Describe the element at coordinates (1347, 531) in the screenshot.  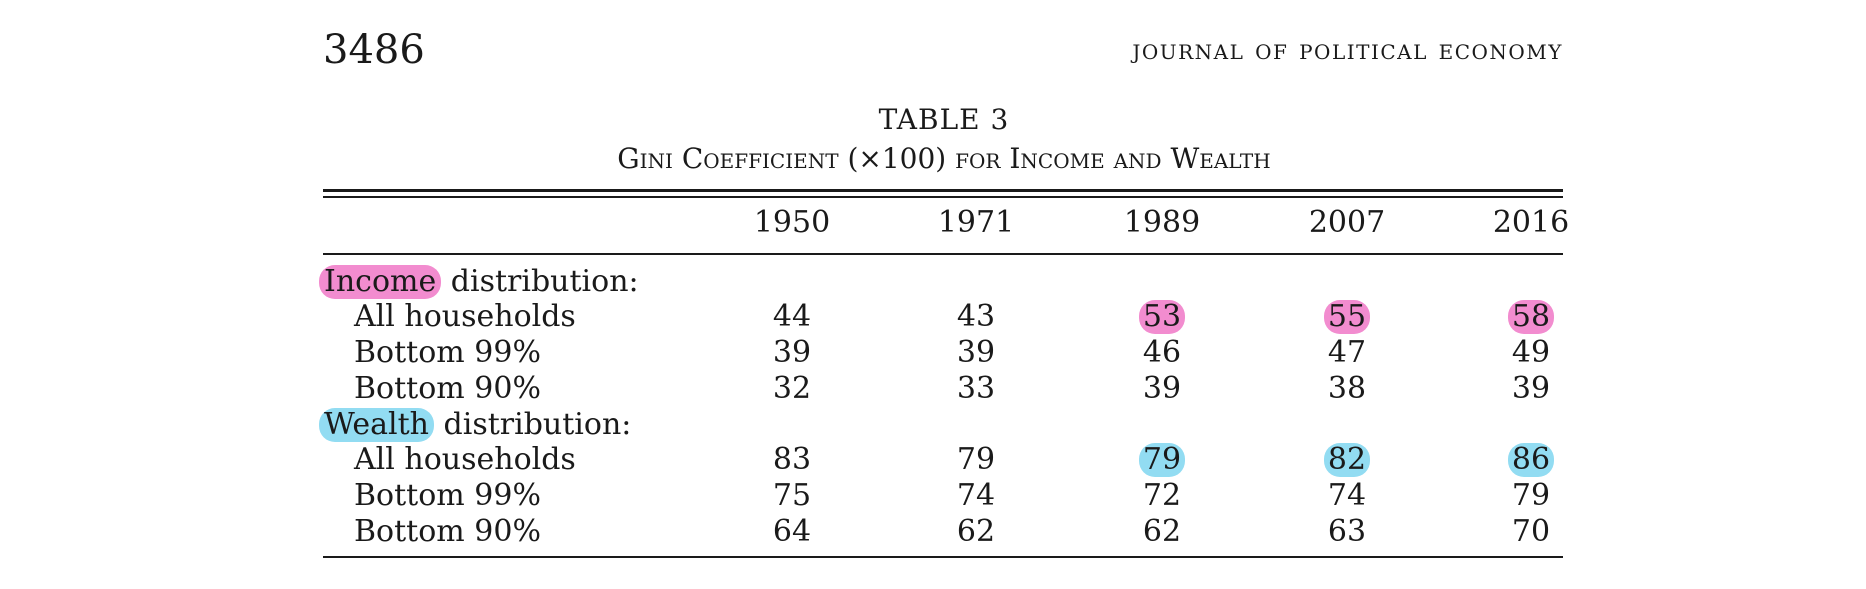
I see `table-cell: 63` at that location.